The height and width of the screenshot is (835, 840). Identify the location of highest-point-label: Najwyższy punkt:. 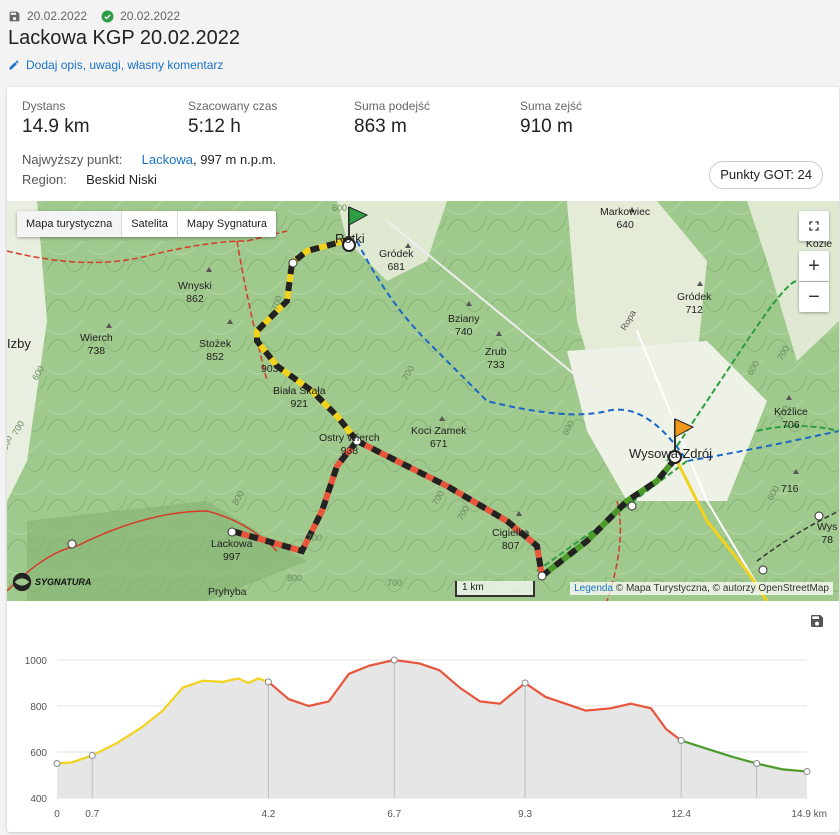
(72, 159).